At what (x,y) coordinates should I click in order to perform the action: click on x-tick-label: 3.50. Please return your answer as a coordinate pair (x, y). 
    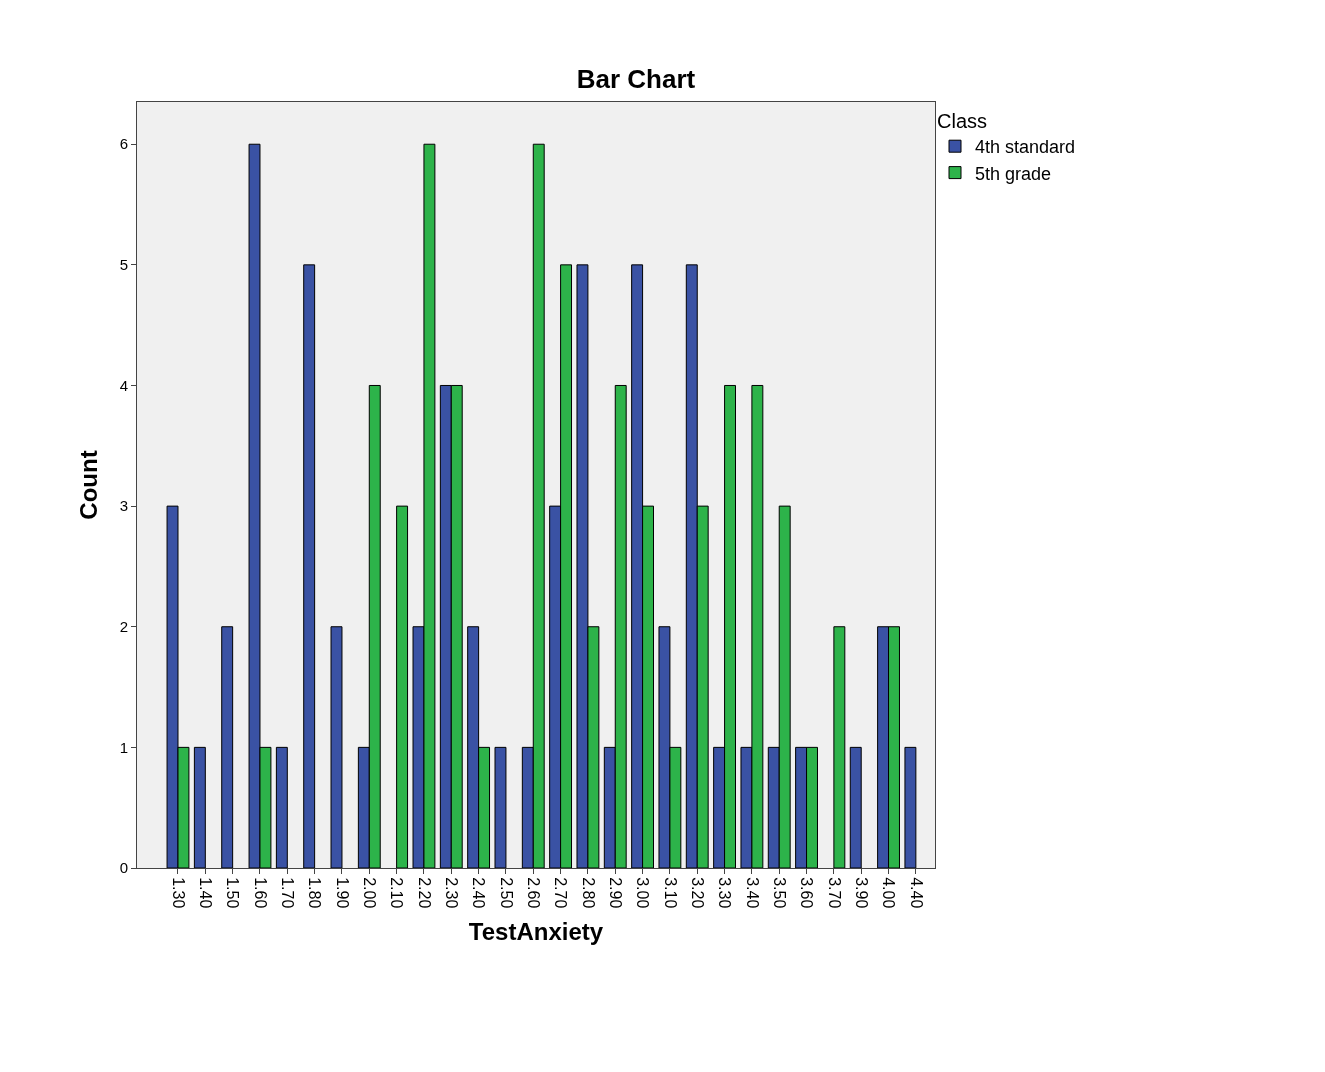
    Looking at the image, I should click on (780, 893).